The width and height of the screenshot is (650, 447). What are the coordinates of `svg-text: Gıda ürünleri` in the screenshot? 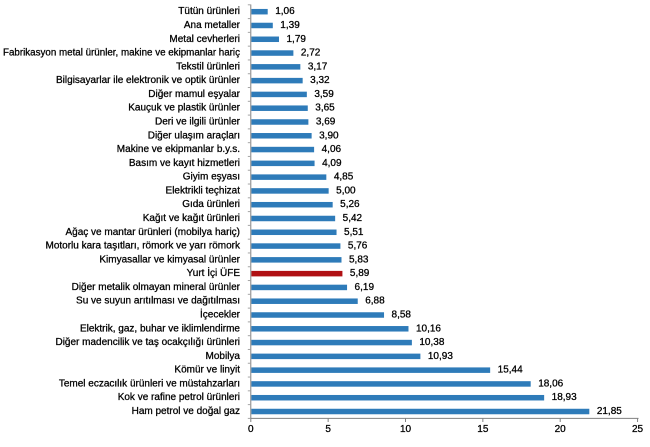 It's located at (211, 204).